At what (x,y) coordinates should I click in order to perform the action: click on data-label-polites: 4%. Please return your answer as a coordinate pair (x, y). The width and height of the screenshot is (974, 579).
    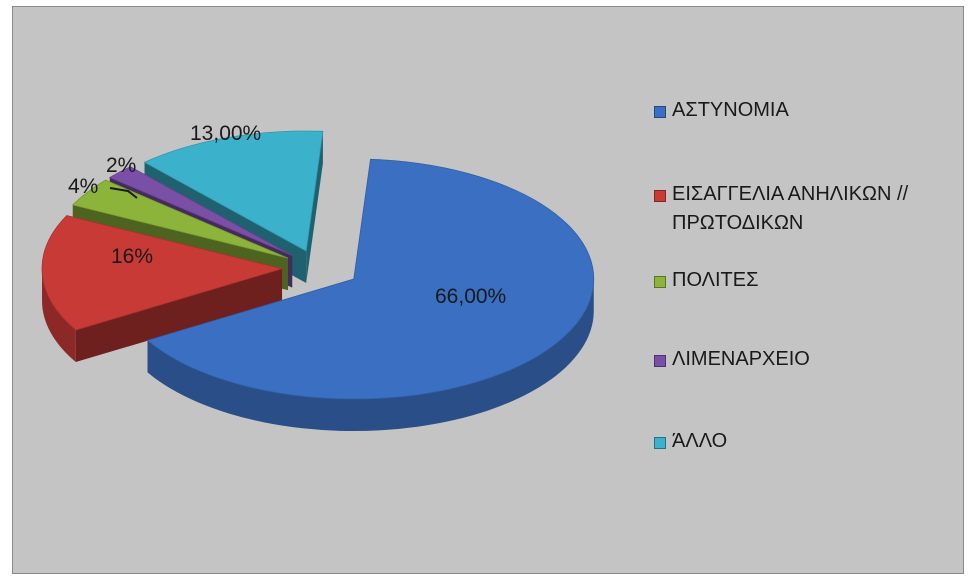
    Looking at the image, I should click on (83, 186).